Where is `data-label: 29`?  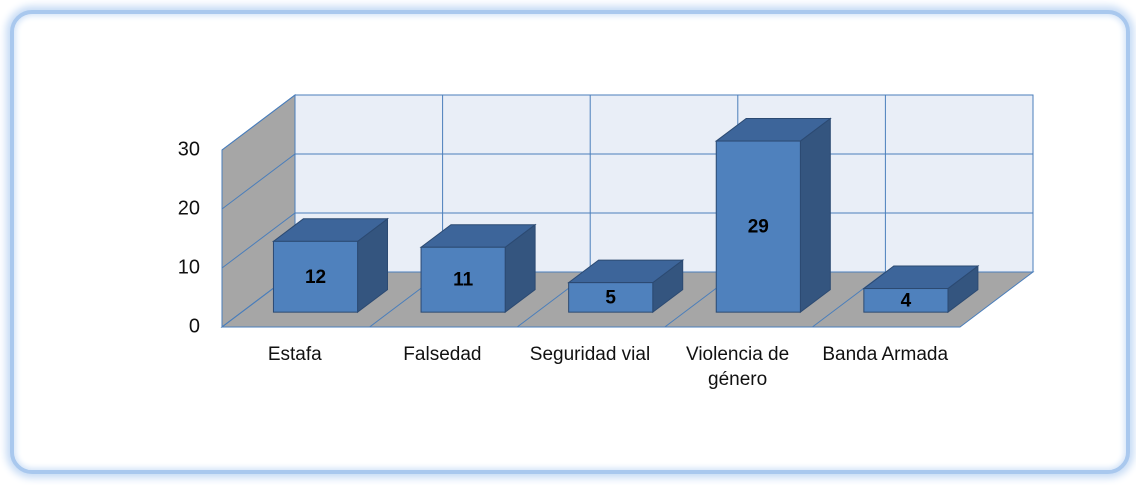
data-label: 29 is located at coordinates (758, 227).